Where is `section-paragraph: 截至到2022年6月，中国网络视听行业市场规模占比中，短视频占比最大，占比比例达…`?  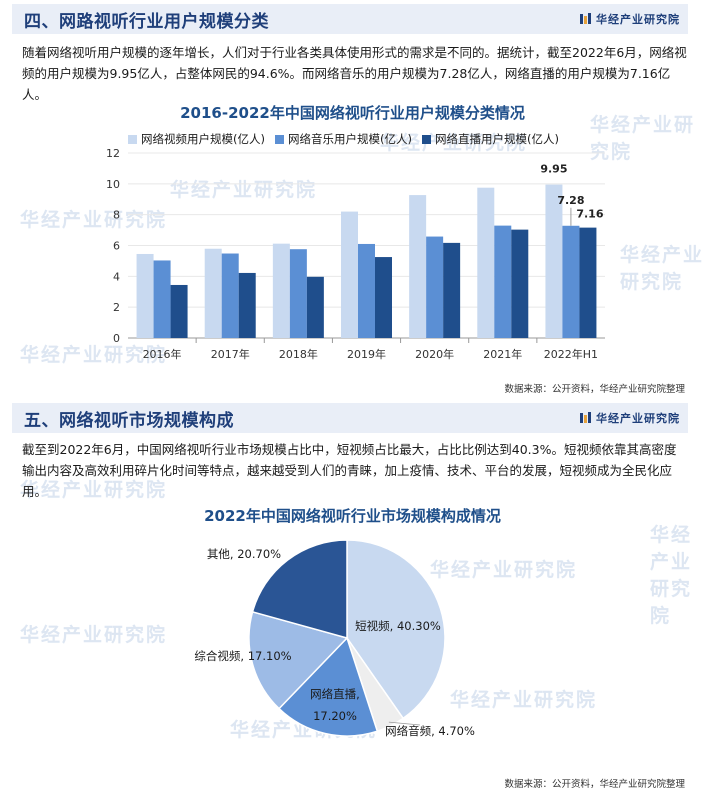 section-paragraph: 截至到2022年6月，中国网络视听行业市场规模占比中，短视频占比最大，占比比例达… is located at coordinates (349, 470).